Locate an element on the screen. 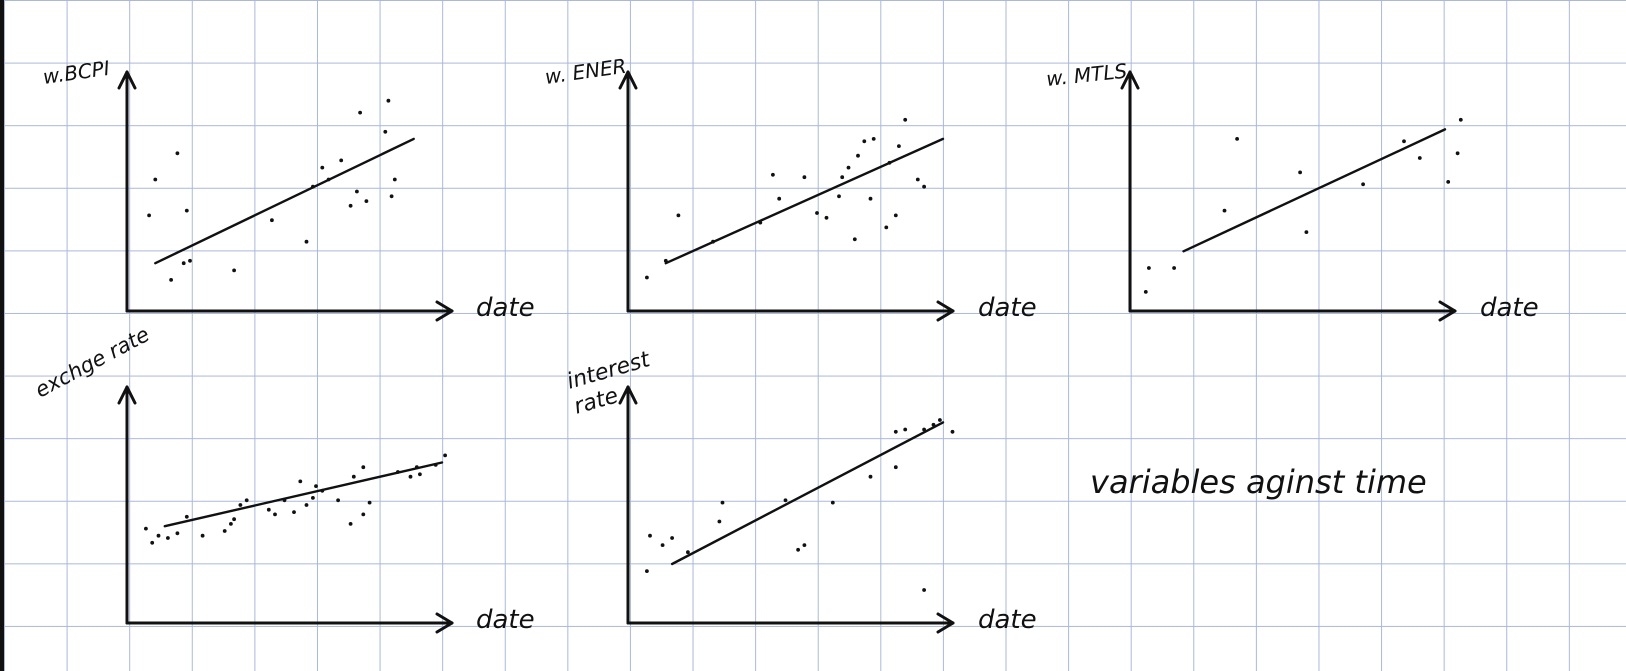  plot-w-ener: w. ENER date is located at coordinates (789, 188).